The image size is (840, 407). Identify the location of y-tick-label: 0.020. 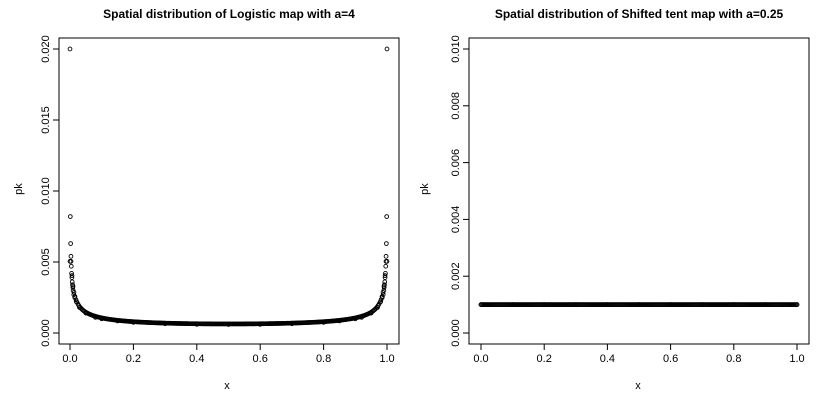
(46, 49).